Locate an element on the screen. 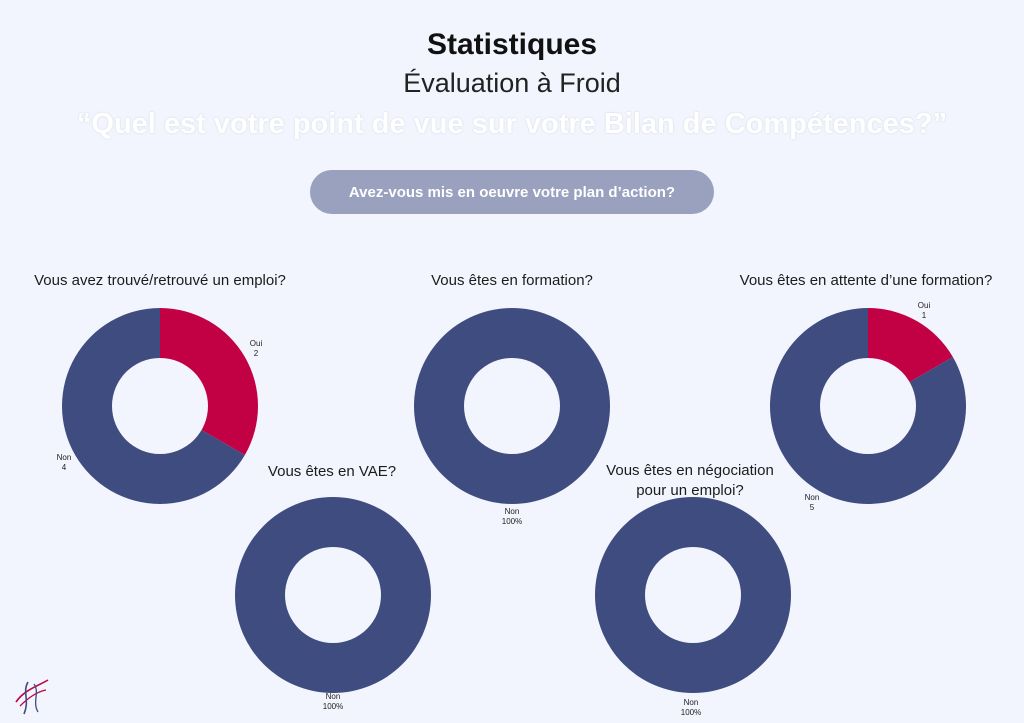 Image resolution: width=1024 pixels, height=723 pixels. page-title: Statistiques is located at coordinates (512, 44).